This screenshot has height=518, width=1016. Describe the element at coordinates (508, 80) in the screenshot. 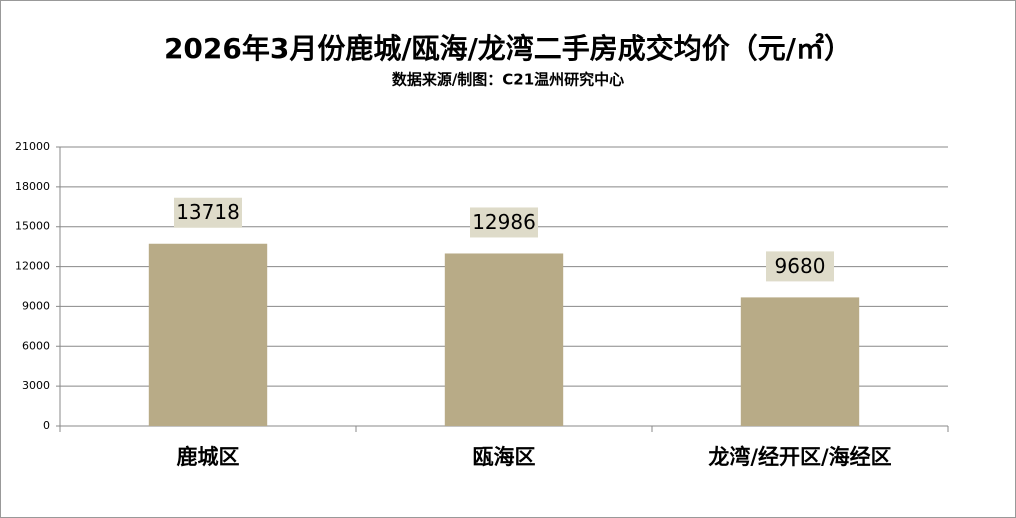

I see `chart-subtitle: 数据来源/制图：C21温州研究中心` at that location.